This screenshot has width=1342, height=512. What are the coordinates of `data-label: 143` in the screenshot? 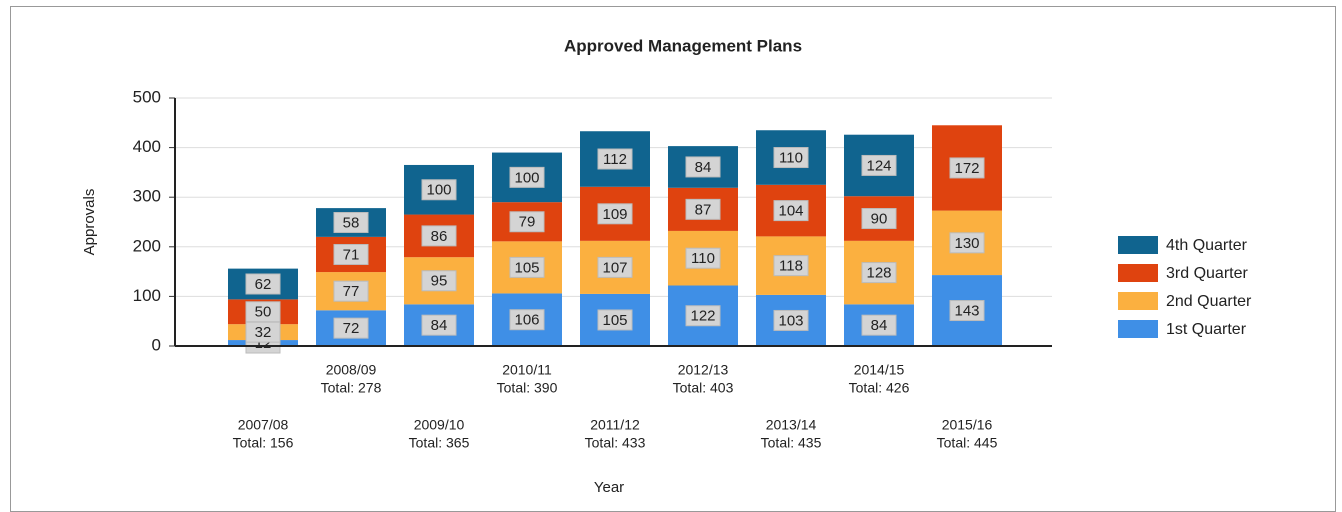 It's located at (966, 311).